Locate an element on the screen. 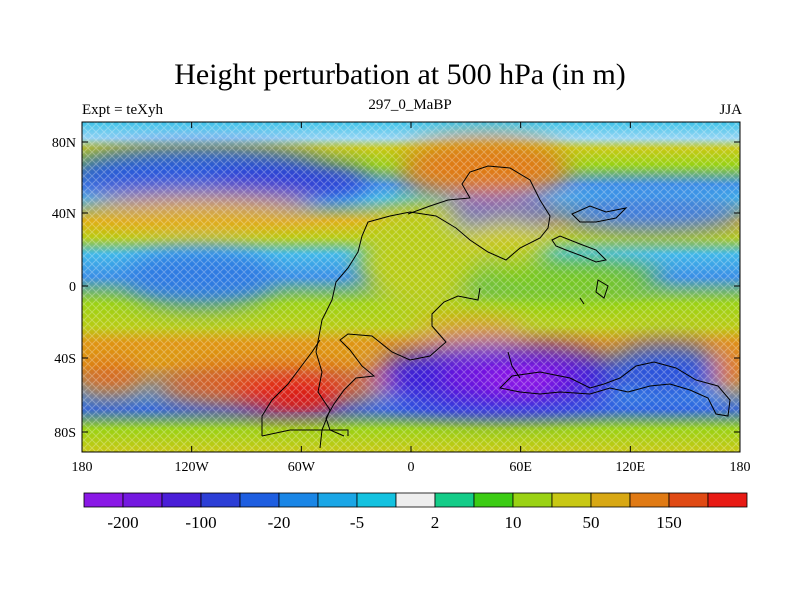 The height and width of the screenshot is (600, 800). lat-tick-label: 40N is located at coordinates (64, 214).